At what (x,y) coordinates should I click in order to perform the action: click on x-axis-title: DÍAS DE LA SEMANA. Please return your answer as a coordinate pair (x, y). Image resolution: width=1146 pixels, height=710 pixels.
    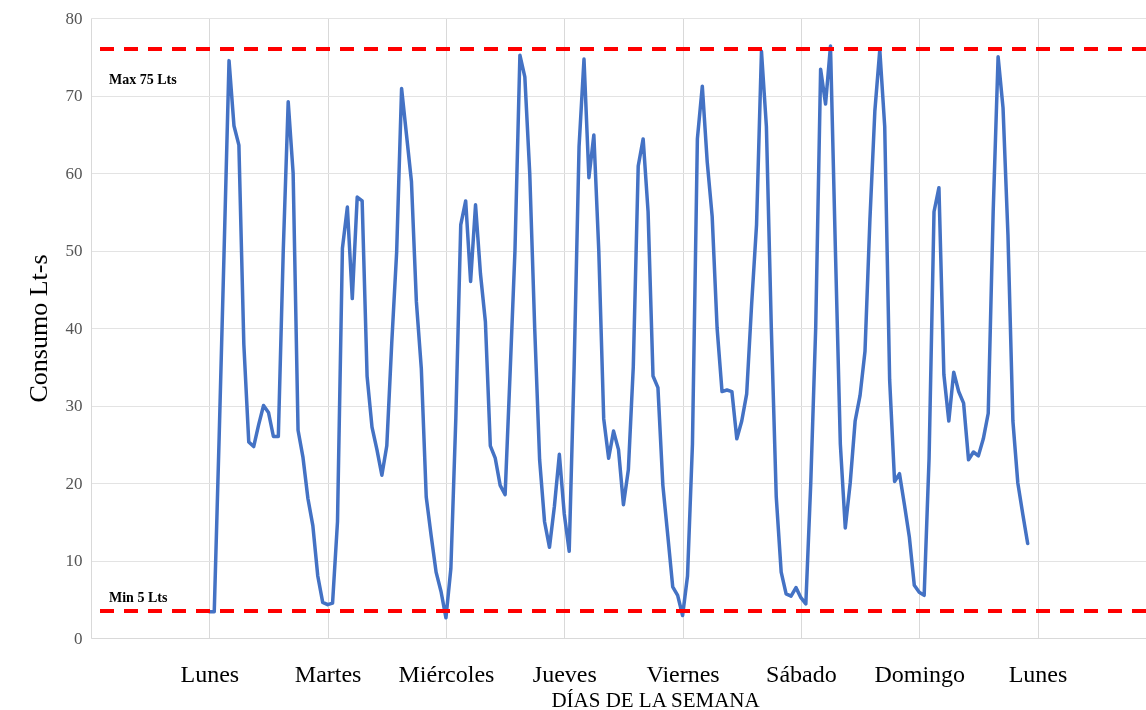
    Looking at the image, I should click on (656, 698).